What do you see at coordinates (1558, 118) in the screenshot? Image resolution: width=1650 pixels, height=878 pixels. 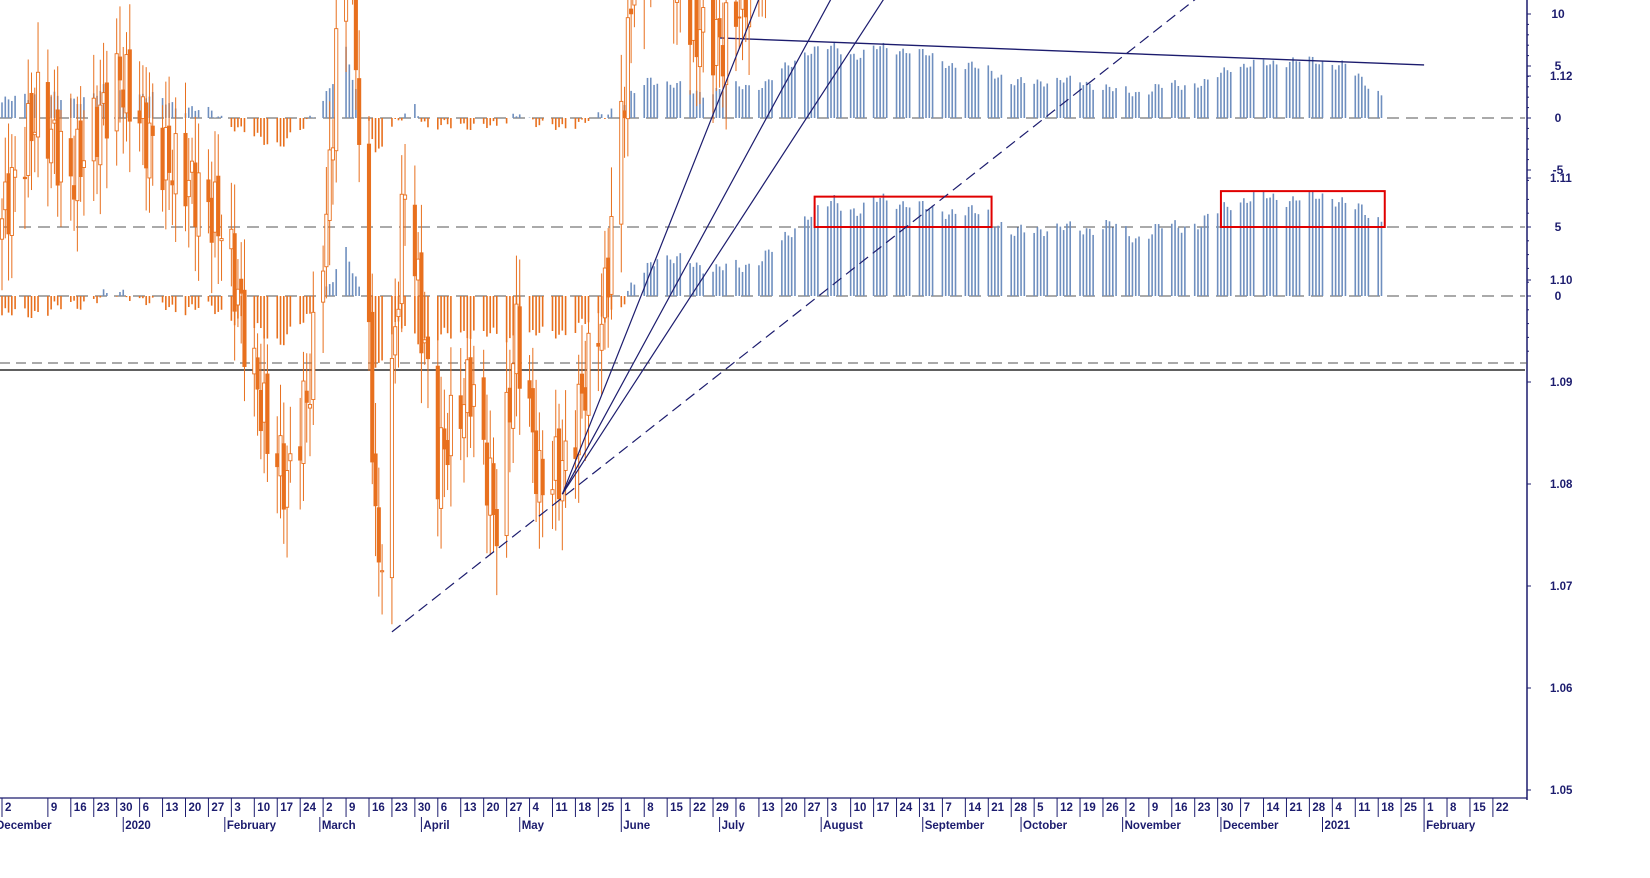 I see `y-tick-label: 0` at bounding box center [1558, 118].